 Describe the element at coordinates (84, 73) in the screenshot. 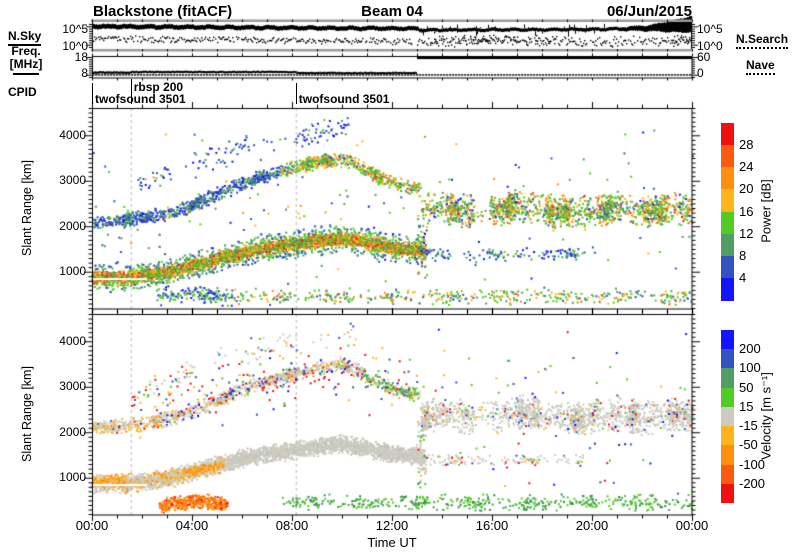

I see `freq-tick-8: 8` at that location.